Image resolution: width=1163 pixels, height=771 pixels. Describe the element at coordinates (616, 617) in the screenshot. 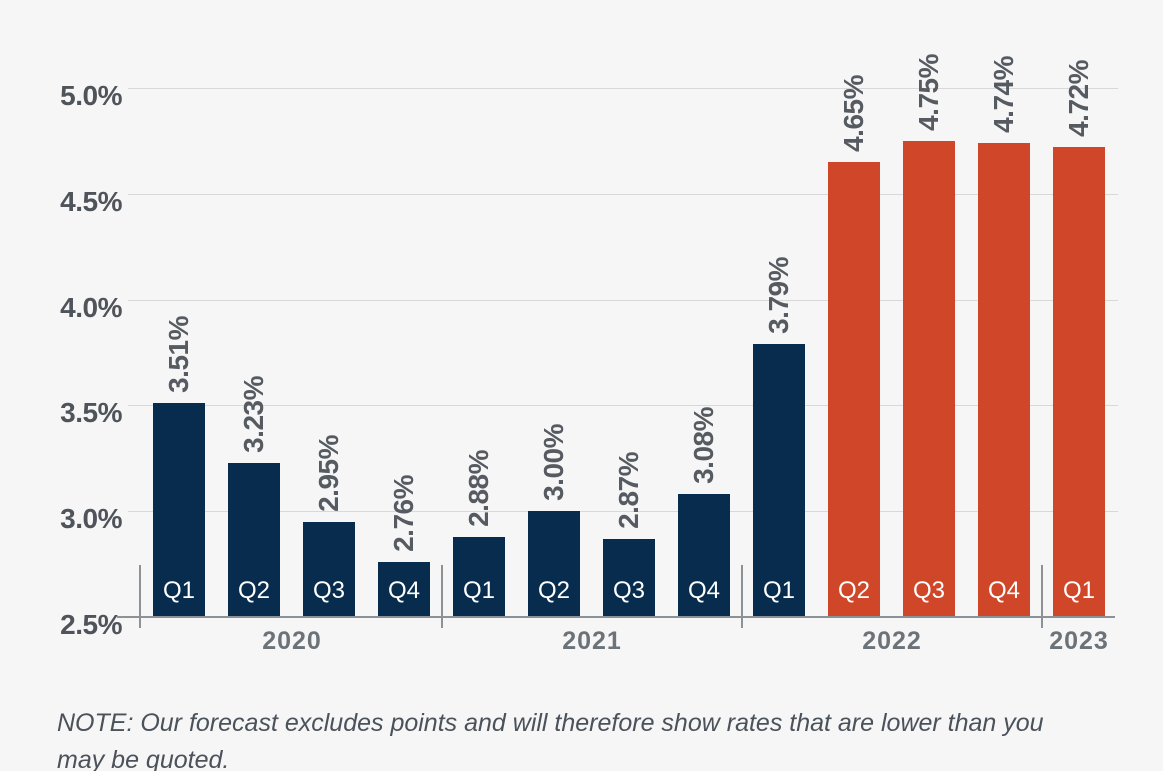

I see `x-axis-baseline` at that location.